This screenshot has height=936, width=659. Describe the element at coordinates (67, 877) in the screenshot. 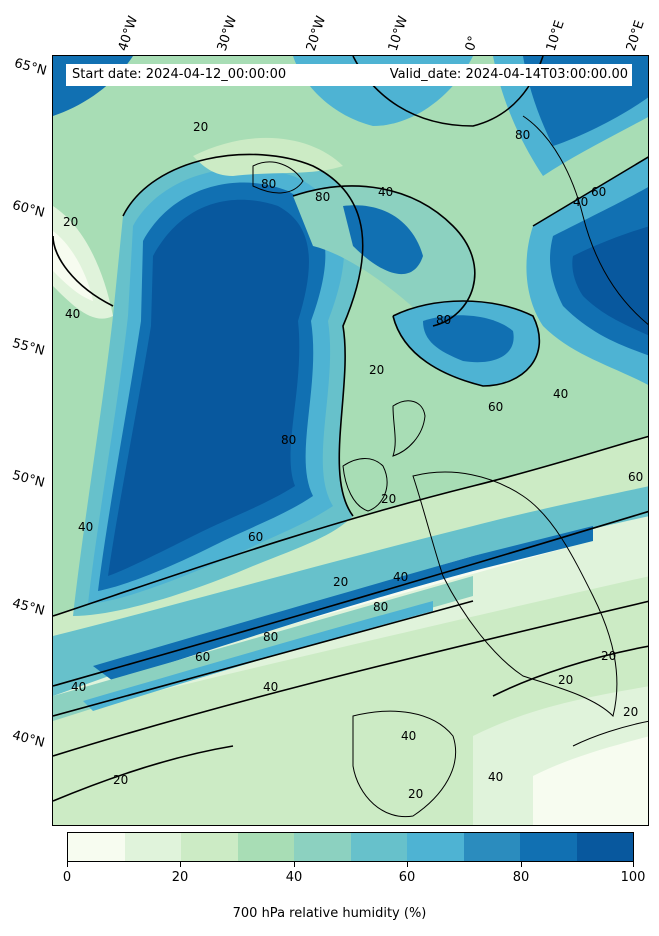

I see `colorbar-tick-label: 0` at that location.